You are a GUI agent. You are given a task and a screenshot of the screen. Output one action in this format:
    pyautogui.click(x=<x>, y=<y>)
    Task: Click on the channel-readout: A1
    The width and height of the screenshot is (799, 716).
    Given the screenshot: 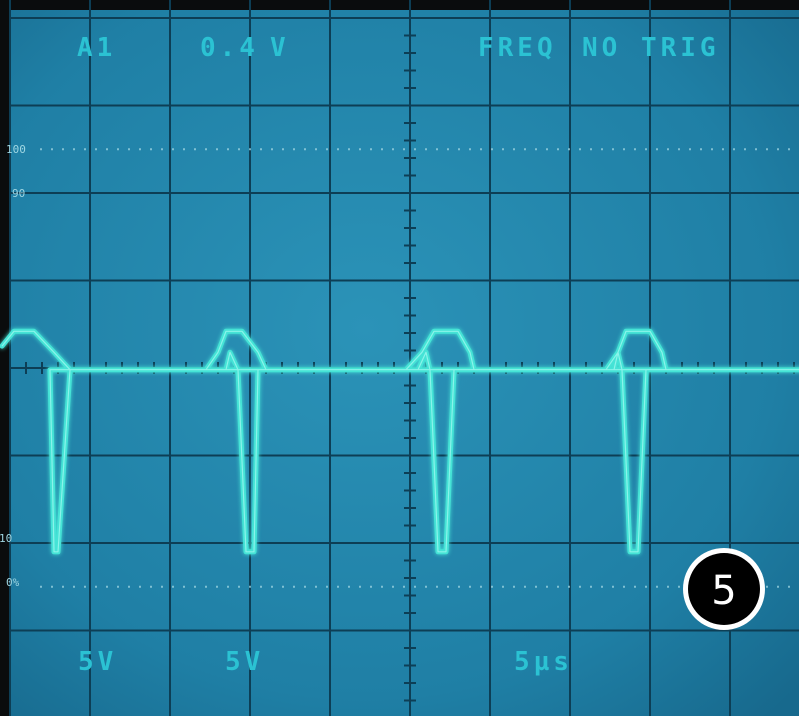 What is the action you would take?
    pyautogui.click(x=96, y=48)
    